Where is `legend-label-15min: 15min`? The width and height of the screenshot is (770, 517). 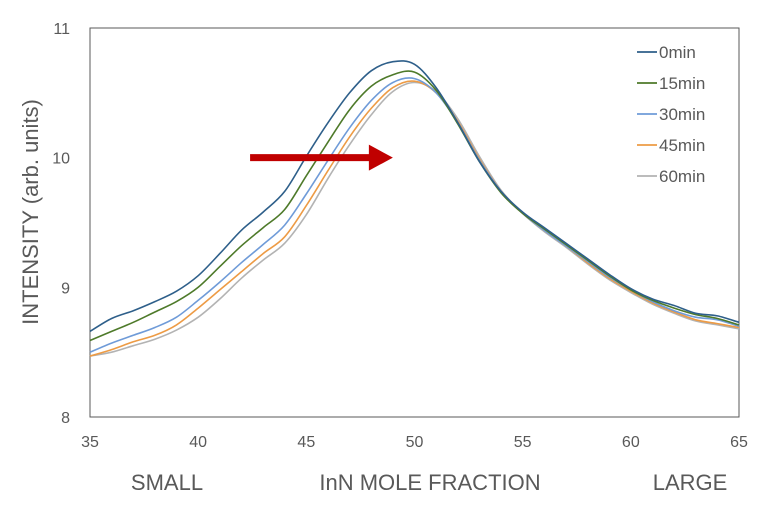
legend-label-15min: 15min is located at coordinates (682, 83).